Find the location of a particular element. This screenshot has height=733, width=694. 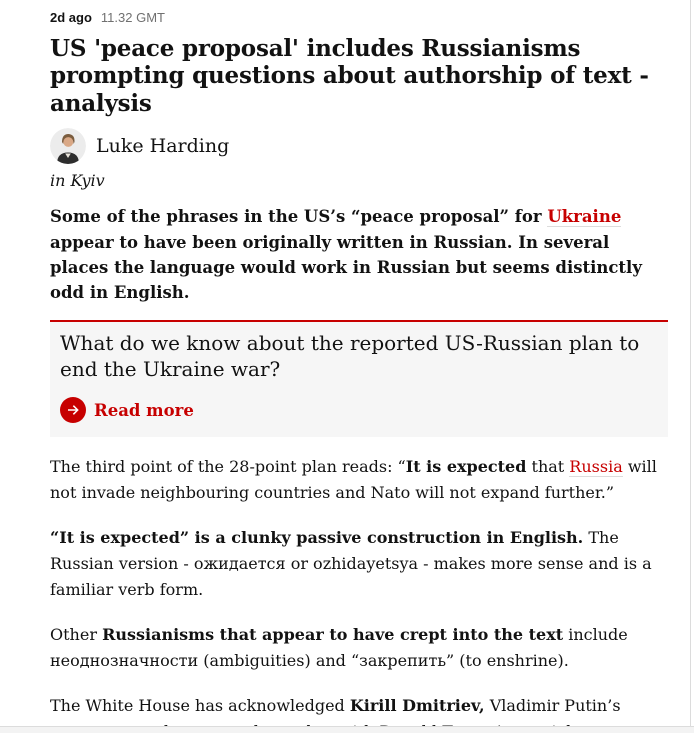

author-name: Luke Harding is located at coordinates (163, 146).